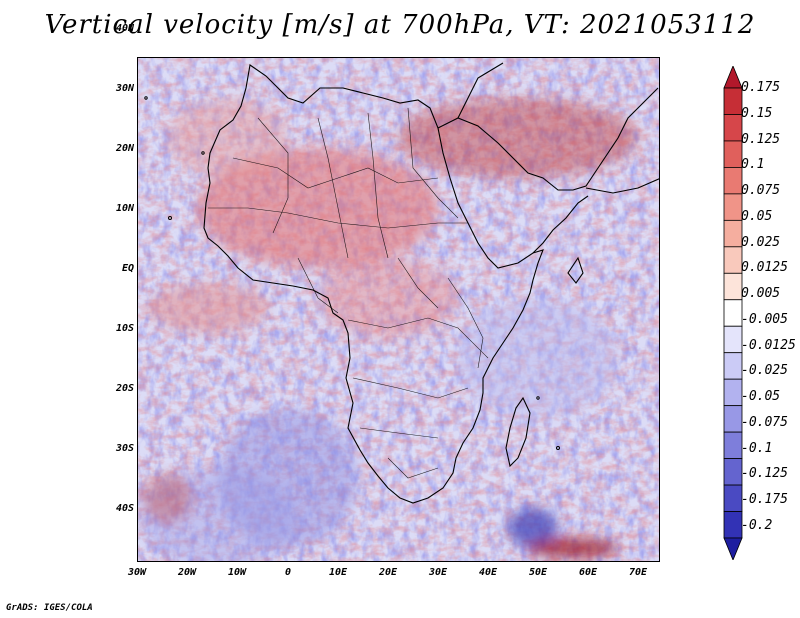 The height and width of the screenshot is (618, 800). Describe the element at coordinates (124, 148) in the screenshot. I see `lat-tick-label: 20N` at that location.